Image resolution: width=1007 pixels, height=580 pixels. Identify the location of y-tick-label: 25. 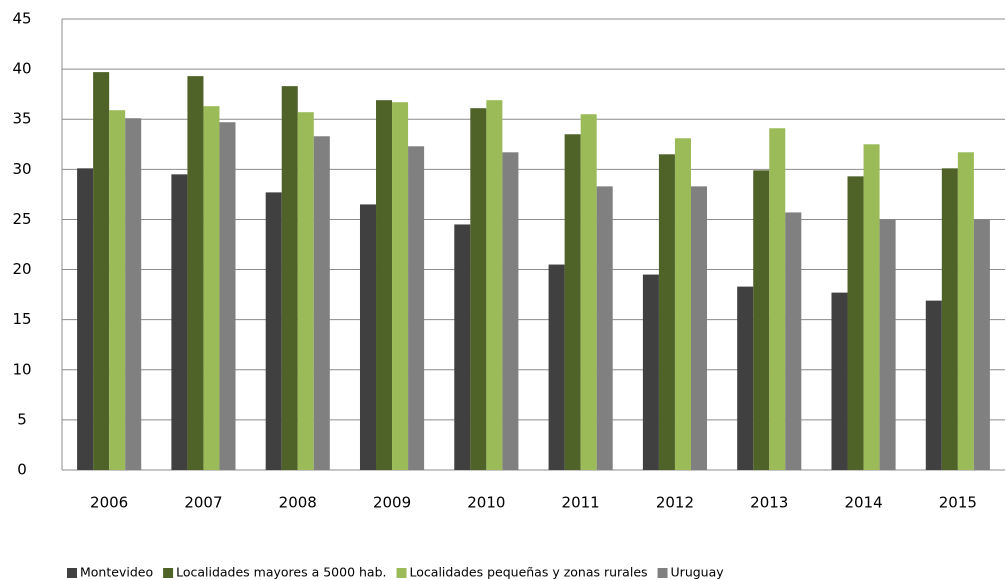
(21, 219).